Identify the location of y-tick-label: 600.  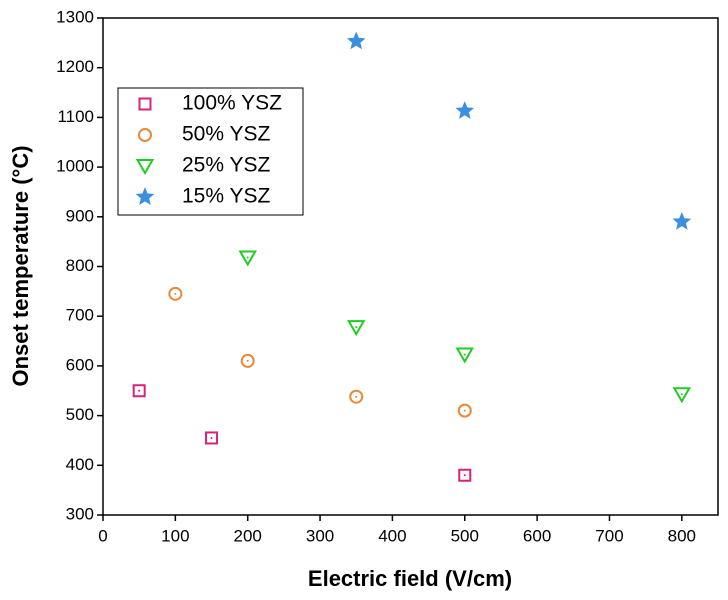
(80, 364).